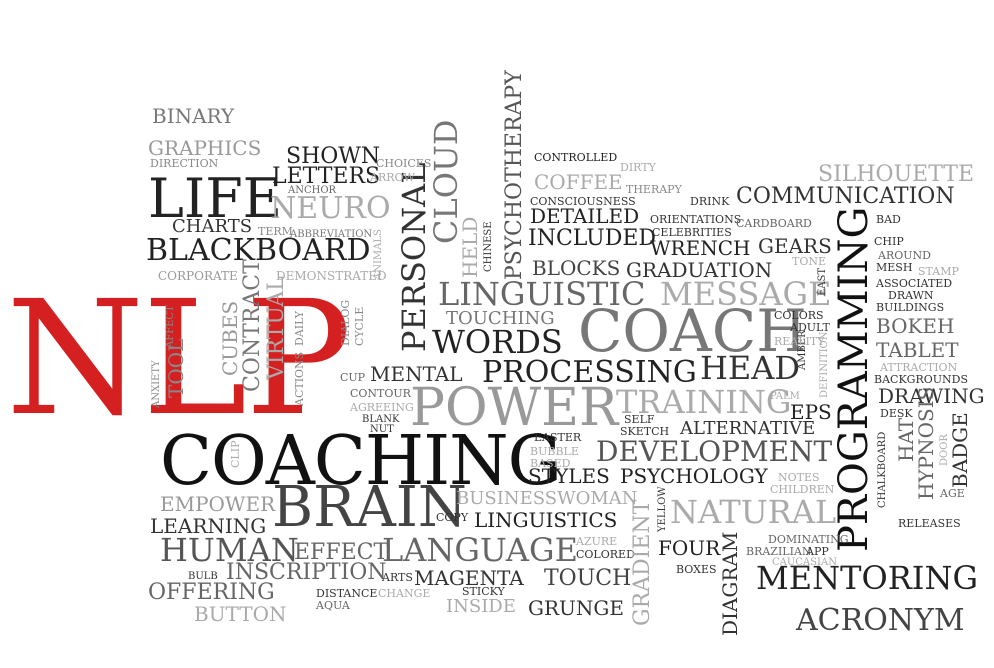 This screenshot has height=668, width=994. Describe the element at coordinates (345, 322) in the screenshot. I see `word-dialog: DIALOG` at that location.